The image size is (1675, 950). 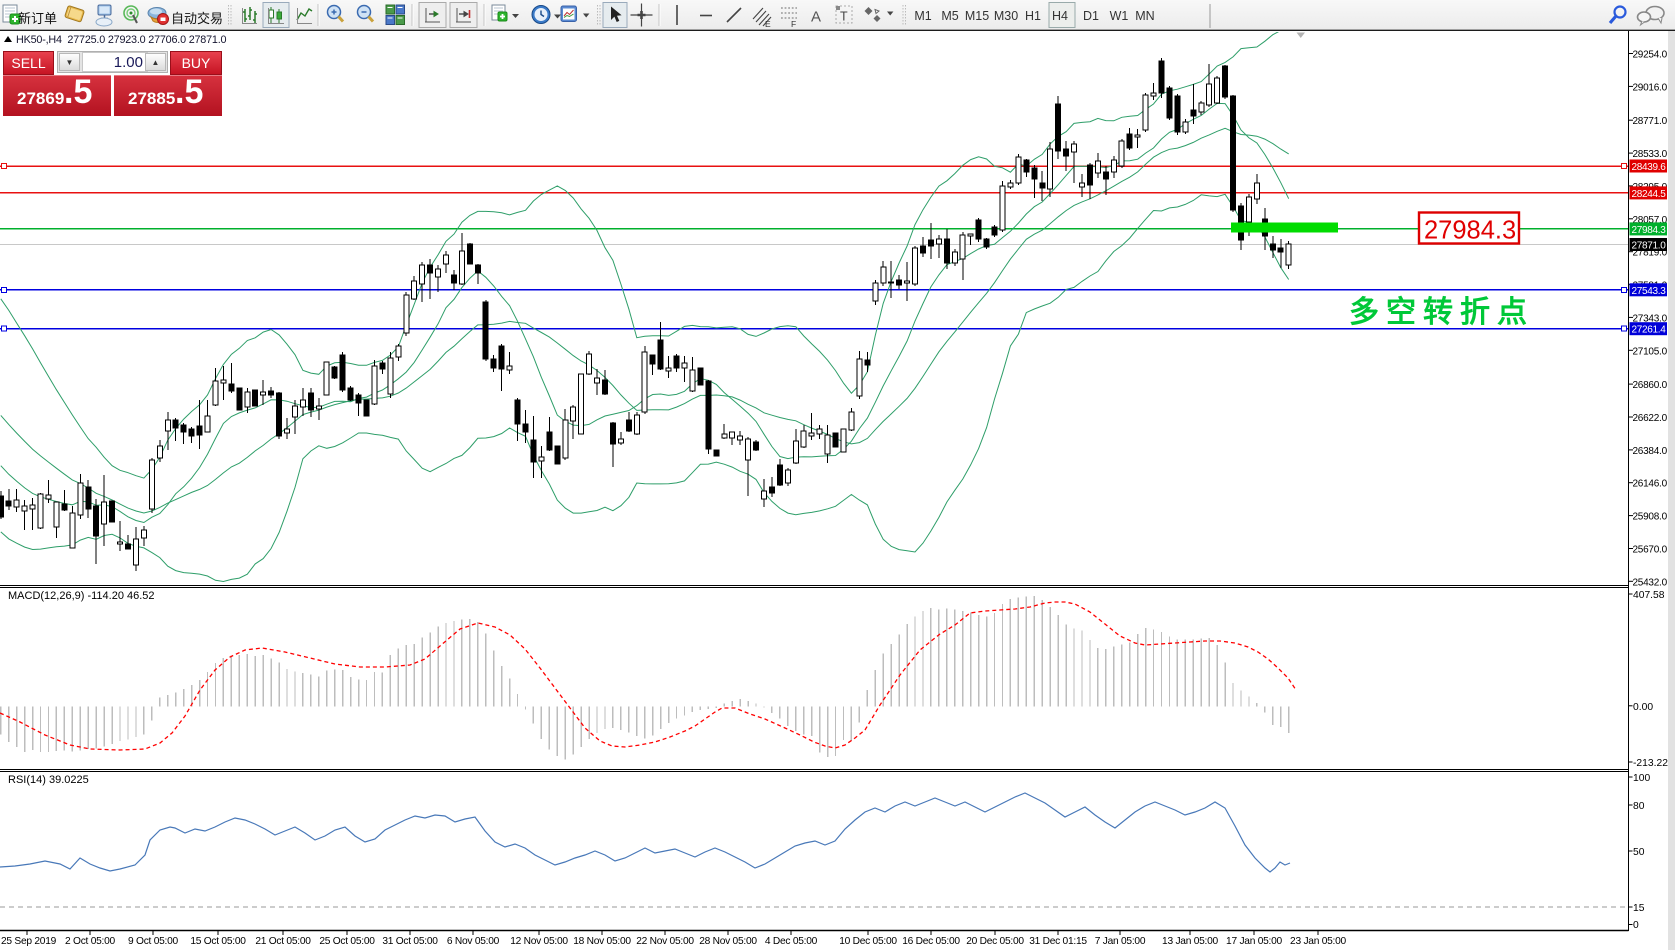 What do you see at coordinates (1649, 194) in the screenshot?
I see `svg-text: 28244.5` at bounding box center [1649, 194].